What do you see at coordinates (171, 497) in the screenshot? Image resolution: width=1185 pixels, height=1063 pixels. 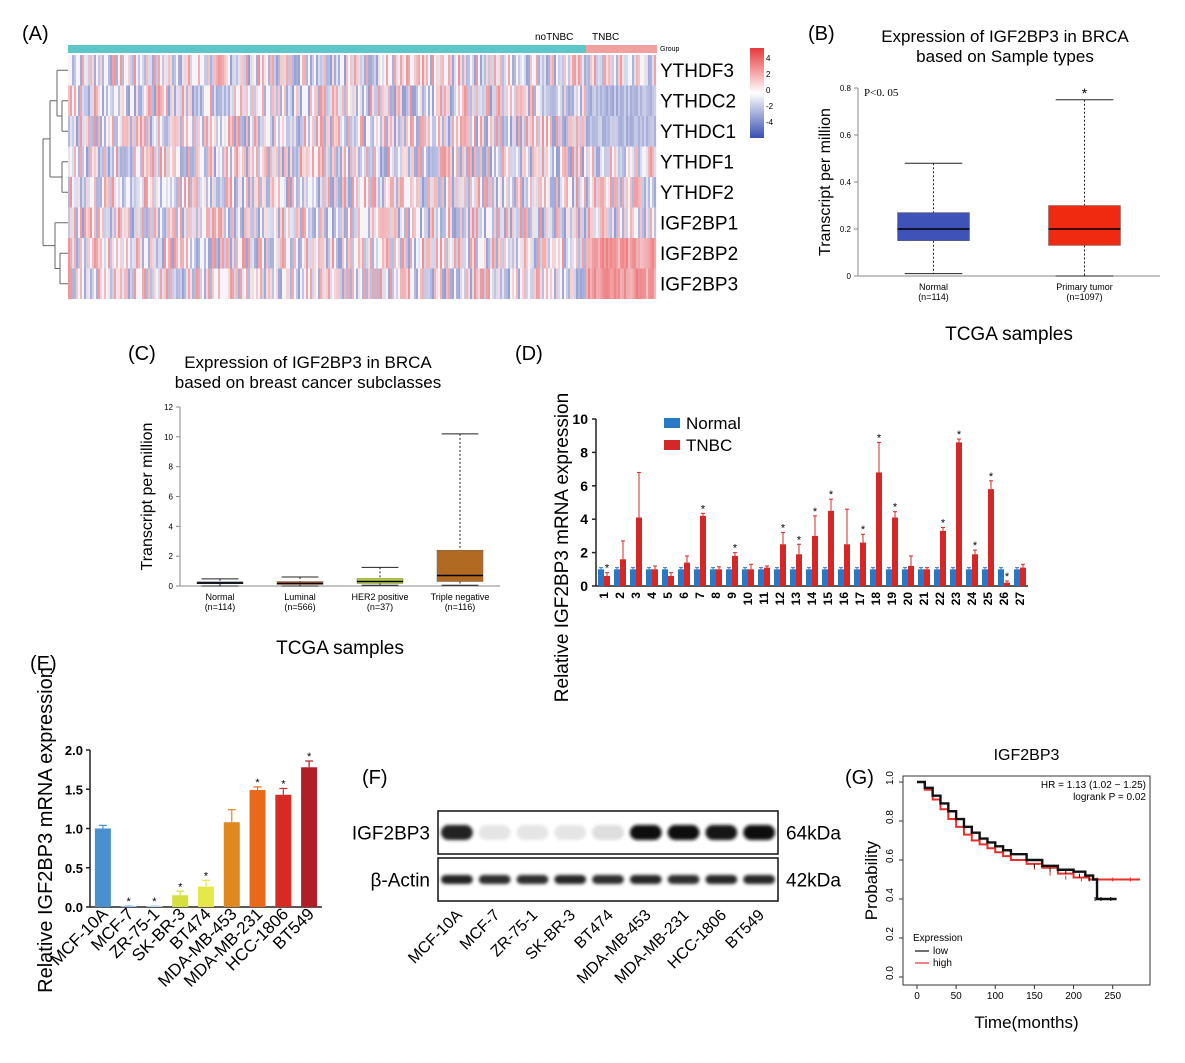 I see `y-tick-label: 6` at bounding box center [171, 497].